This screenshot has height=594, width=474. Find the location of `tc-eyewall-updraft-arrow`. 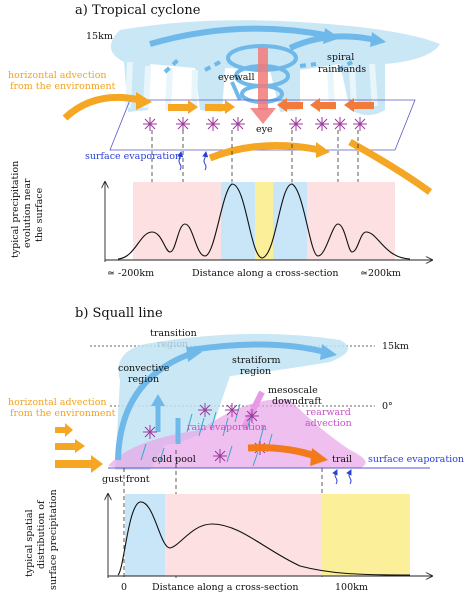

tc-eyewall-updraft-arrow is located at coordinates (236, 91).